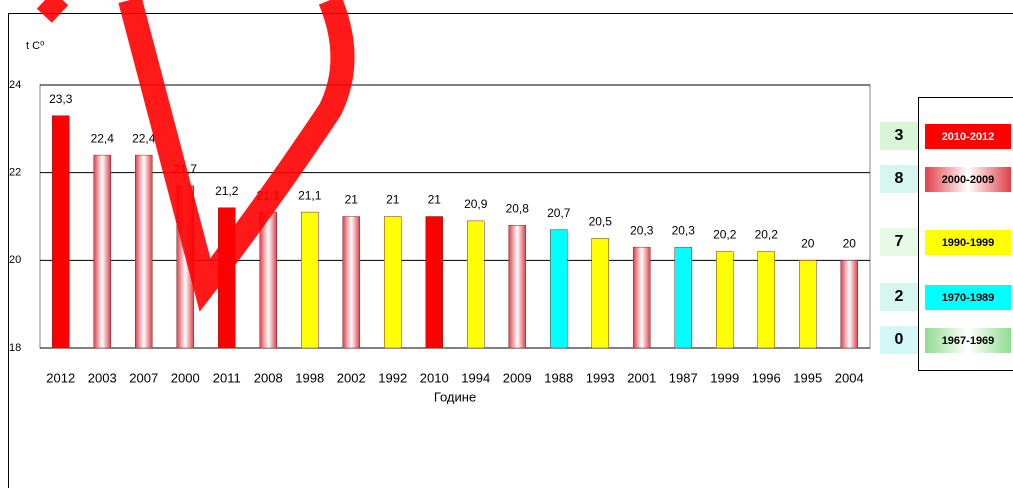  What do you see at coordinates (968, 243) in the screenshot?
I see `legend-label: 1990-1999` at bounding box center [968, 243].